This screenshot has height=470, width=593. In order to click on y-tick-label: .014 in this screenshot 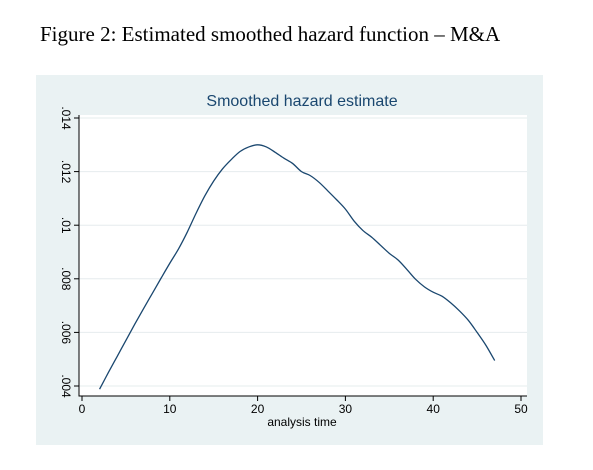, I will do `click(66, 118)`.